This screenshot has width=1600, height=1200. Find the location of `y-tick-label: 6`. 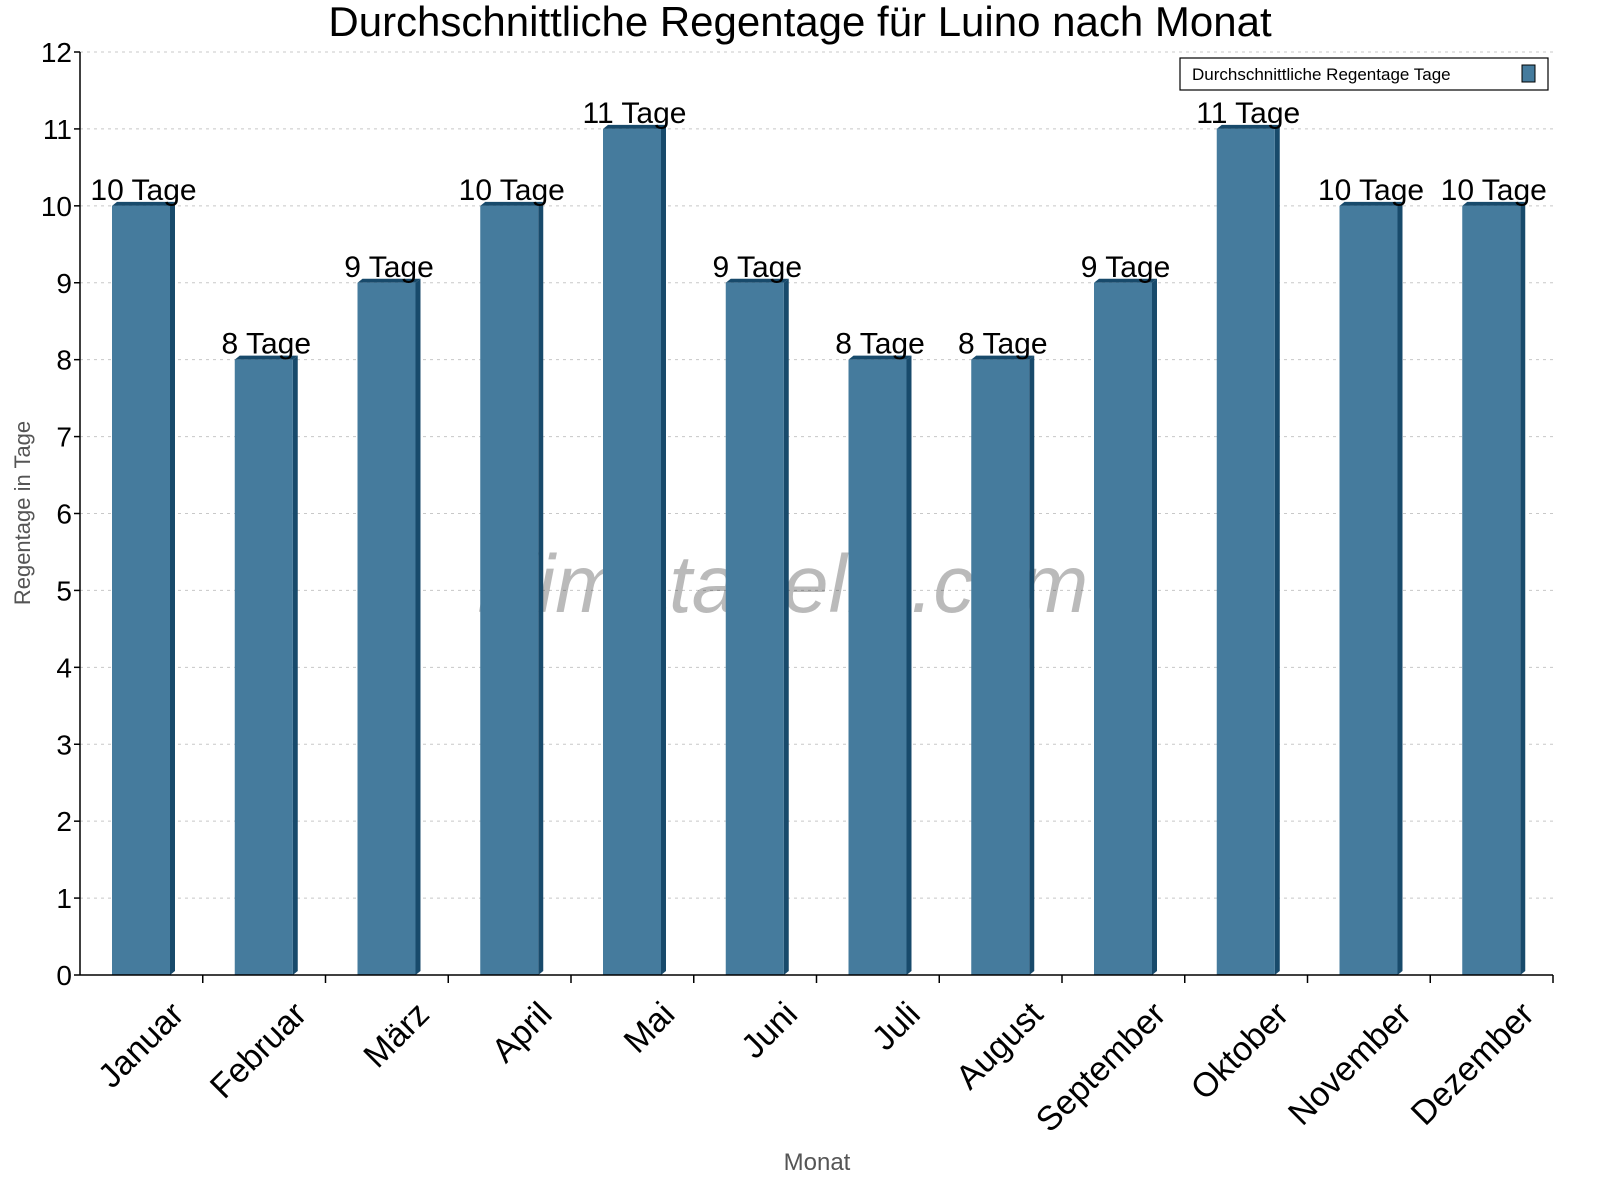

y-tick-label: 6 is located at coordinates (64, 514).